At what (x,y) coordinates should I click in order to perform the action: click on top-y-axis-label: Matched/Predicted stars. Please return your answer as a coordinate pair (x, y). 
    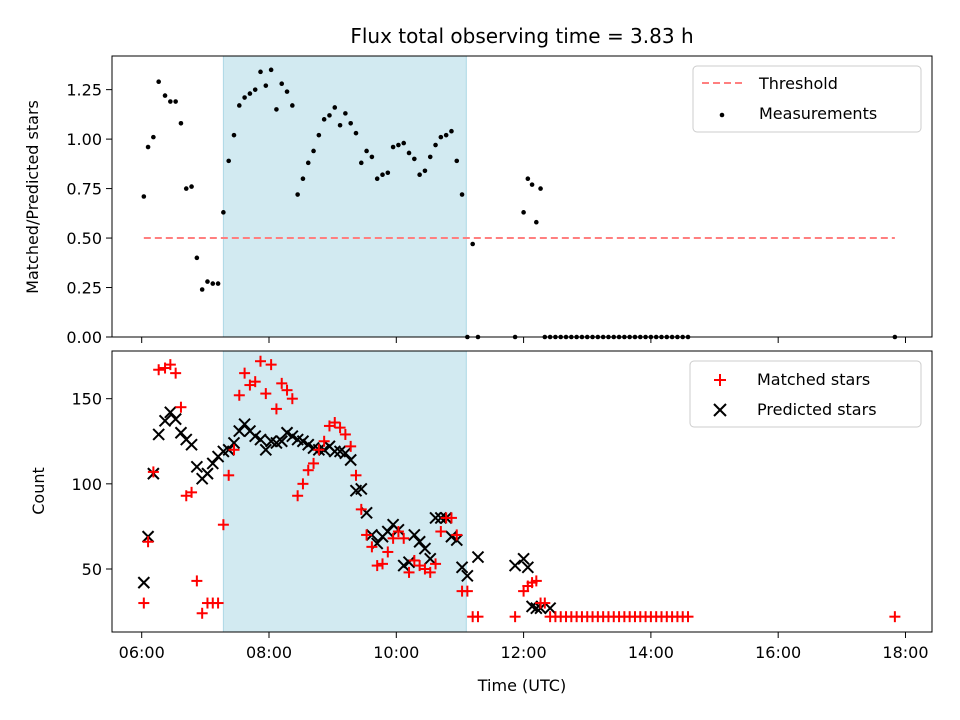
    Looking at the image, I should click on (32, 197).